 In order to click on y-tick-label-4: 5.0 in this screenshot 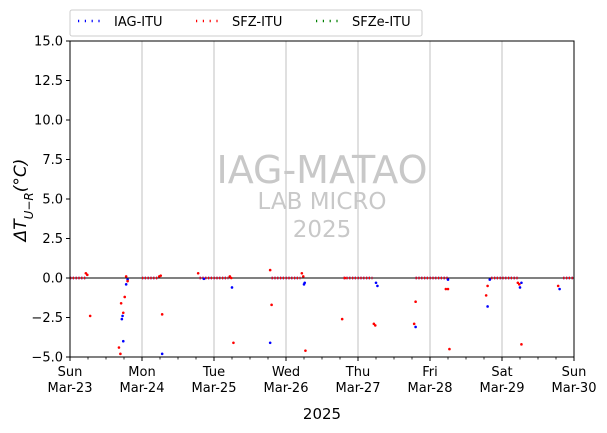, I will do `click(52, 200)`.